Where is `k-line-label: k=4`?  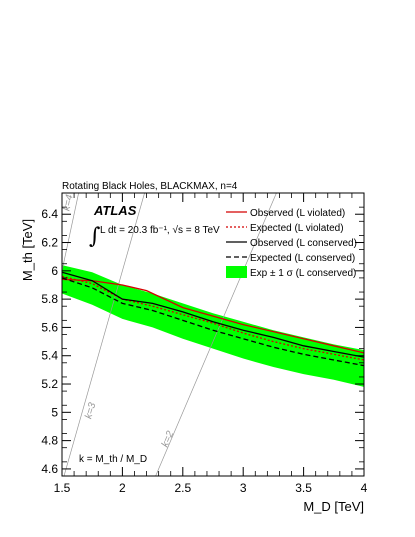 k-line-label: k=4 is located at coordinates (68, 202).